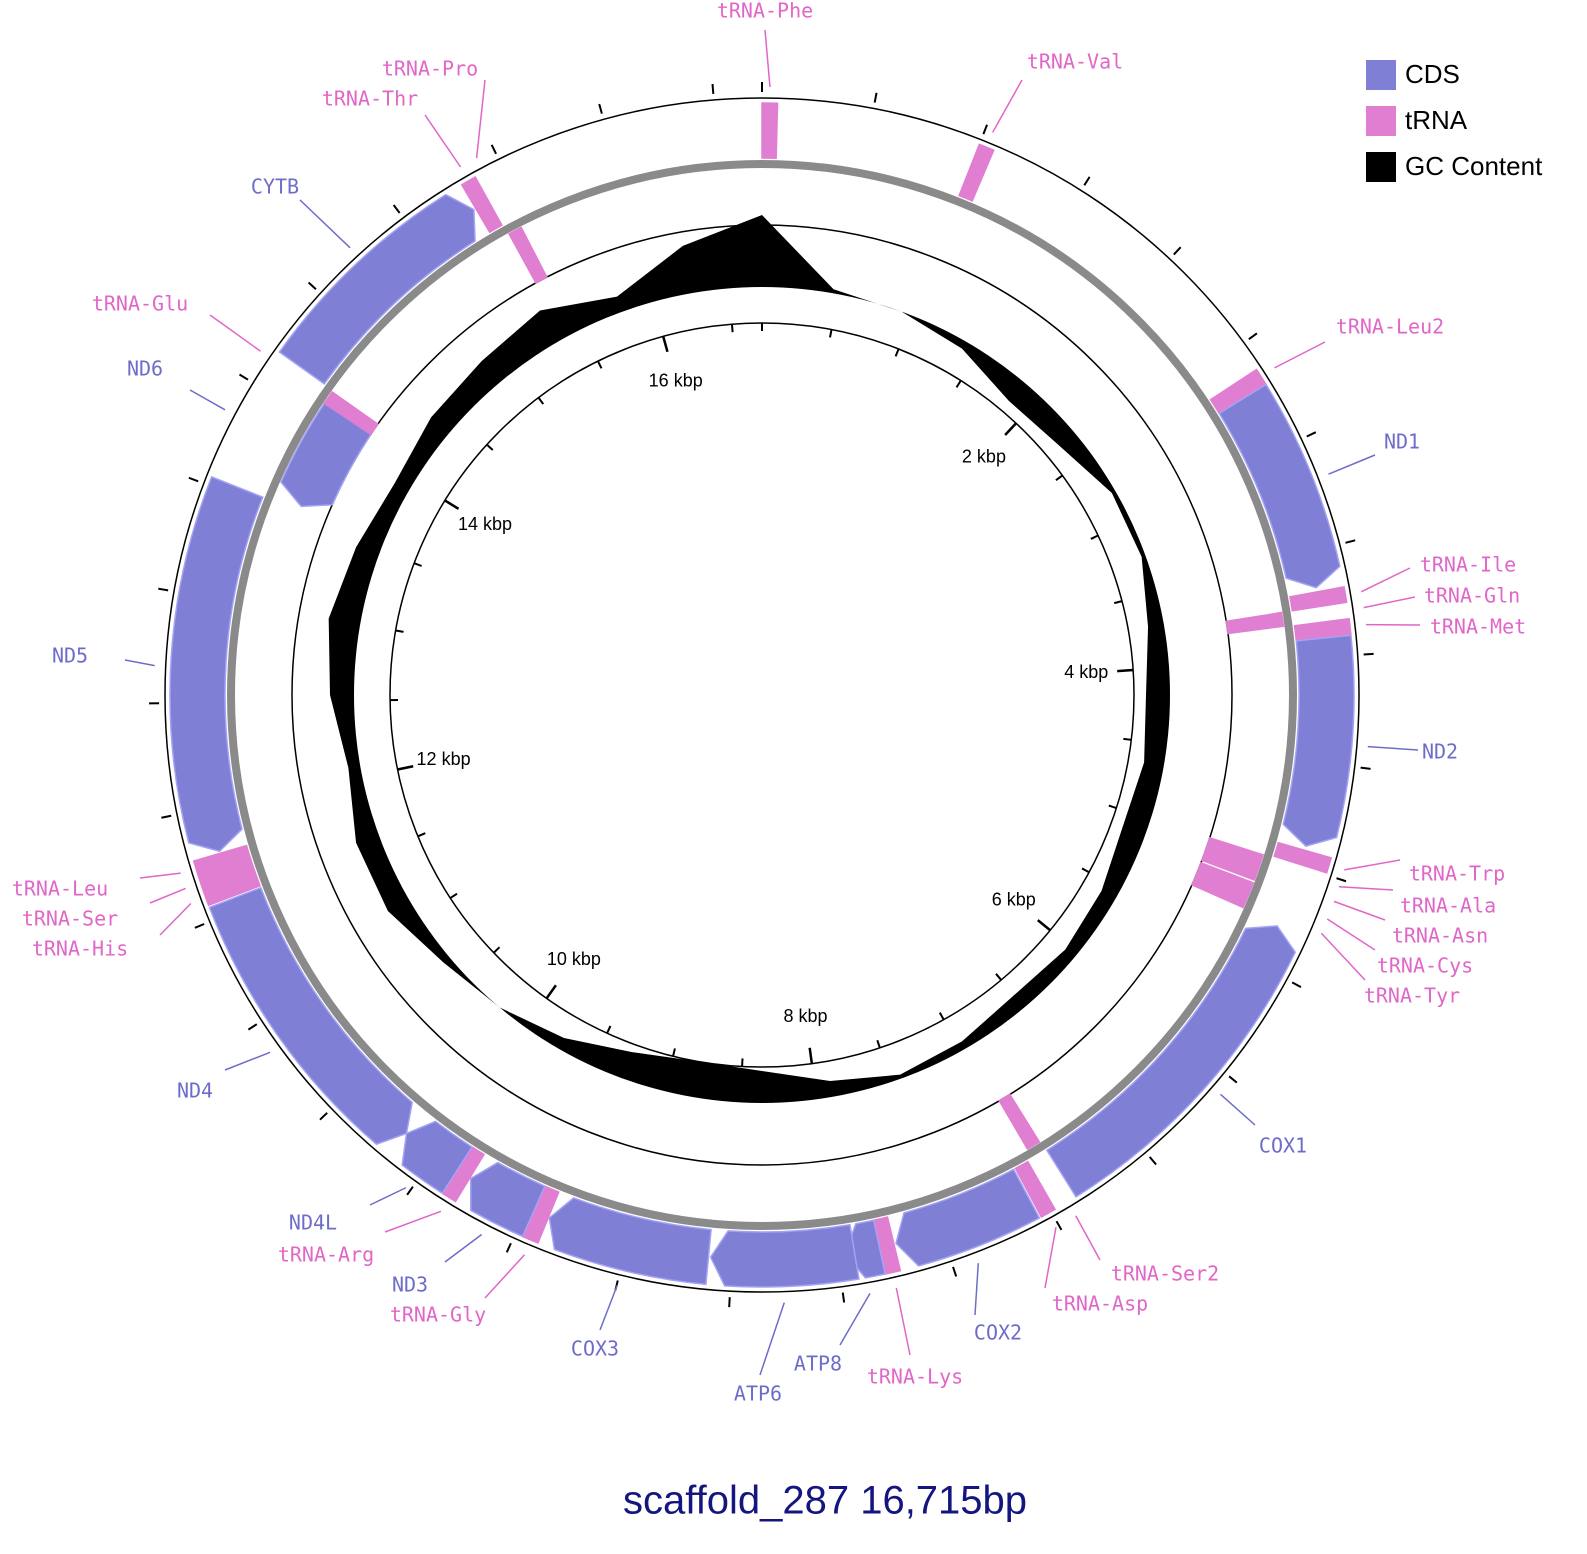 This screenshot has width=1587, height=1554. Describe the element at coordinates (1412, 996) in the screenshot. I see `feature-label: tRNA-Tyr` at that location.